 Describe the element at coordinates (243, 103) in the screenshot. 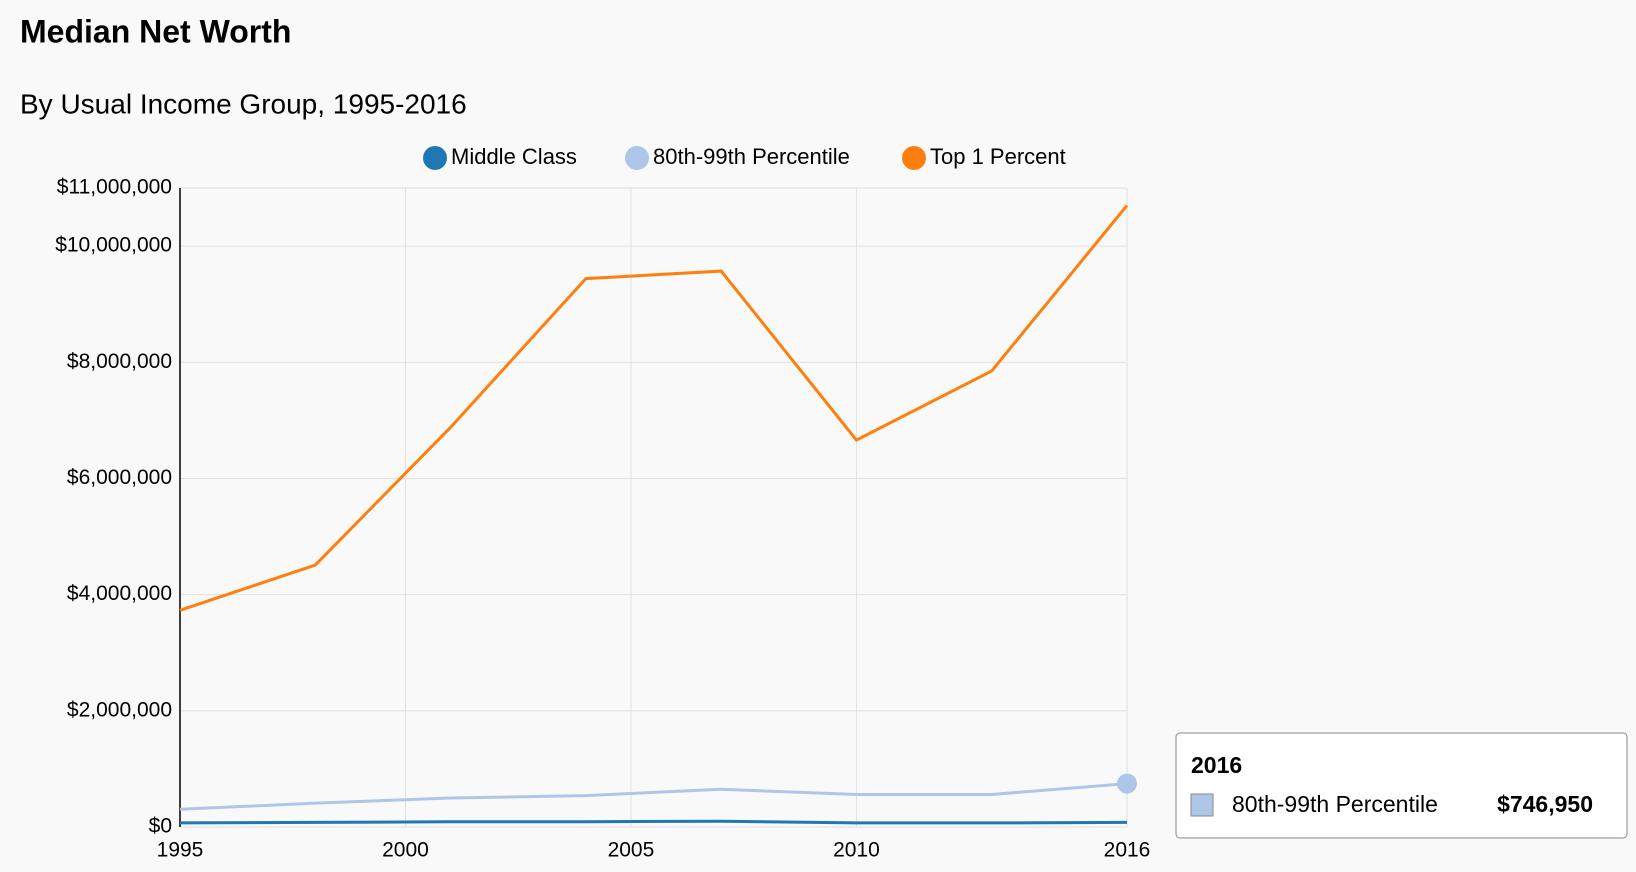

I see `chart-subtitle: By Usual Income Group, 1995-2016` at that location.